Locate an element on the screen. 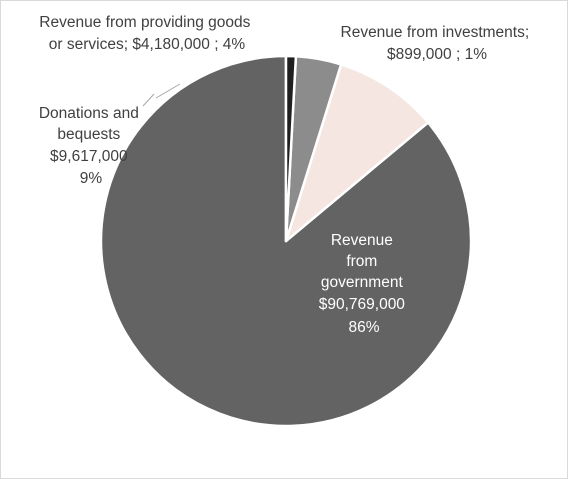  slice-label-government: Revenue from government $90,769,000 86% is located at coordinates (364, 284).